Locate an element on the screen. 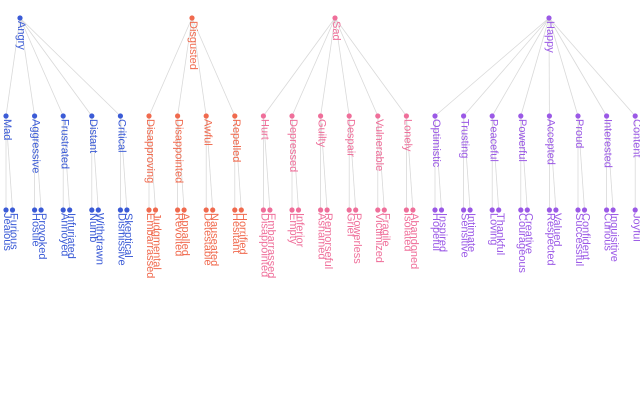 Image resolution: width=640 pixels, height=400 pixels. node-appalled-l2: Appalled is located at coordinates (185, 231).